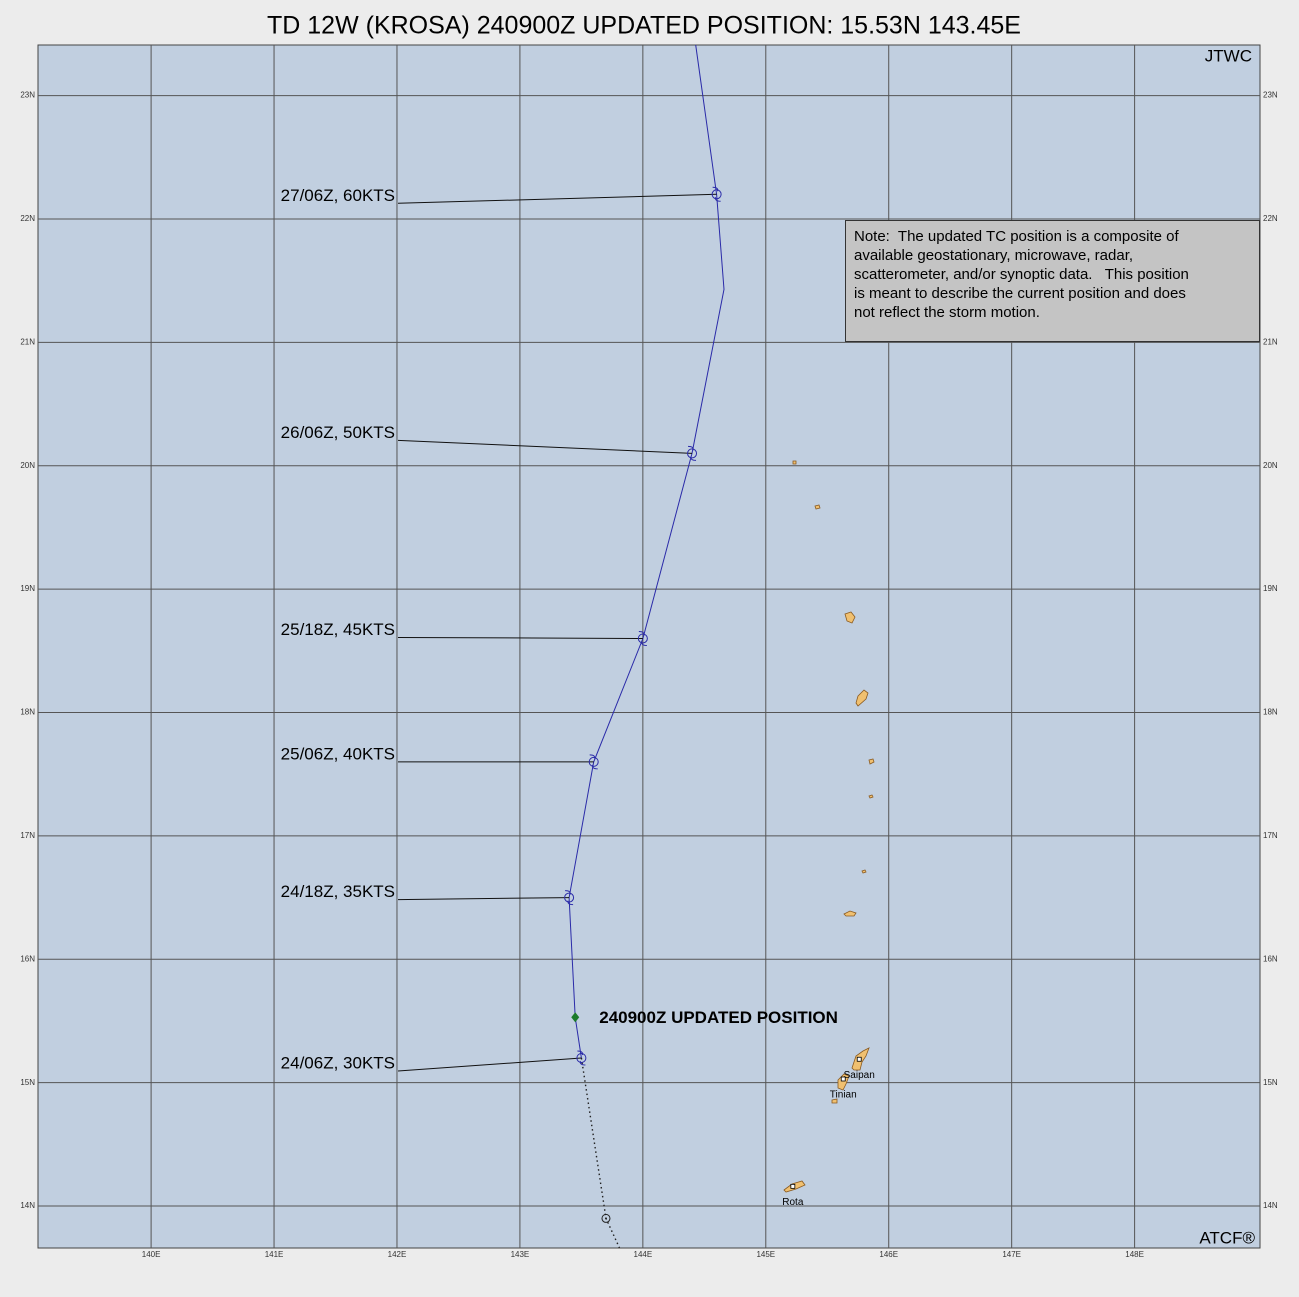 The height and width of the screenshot is (1297, 1299). What do you see at coordinates (843, 1095) in the screenshot?
I see `place-label: Tinian` at bounding box center [843, 1095].